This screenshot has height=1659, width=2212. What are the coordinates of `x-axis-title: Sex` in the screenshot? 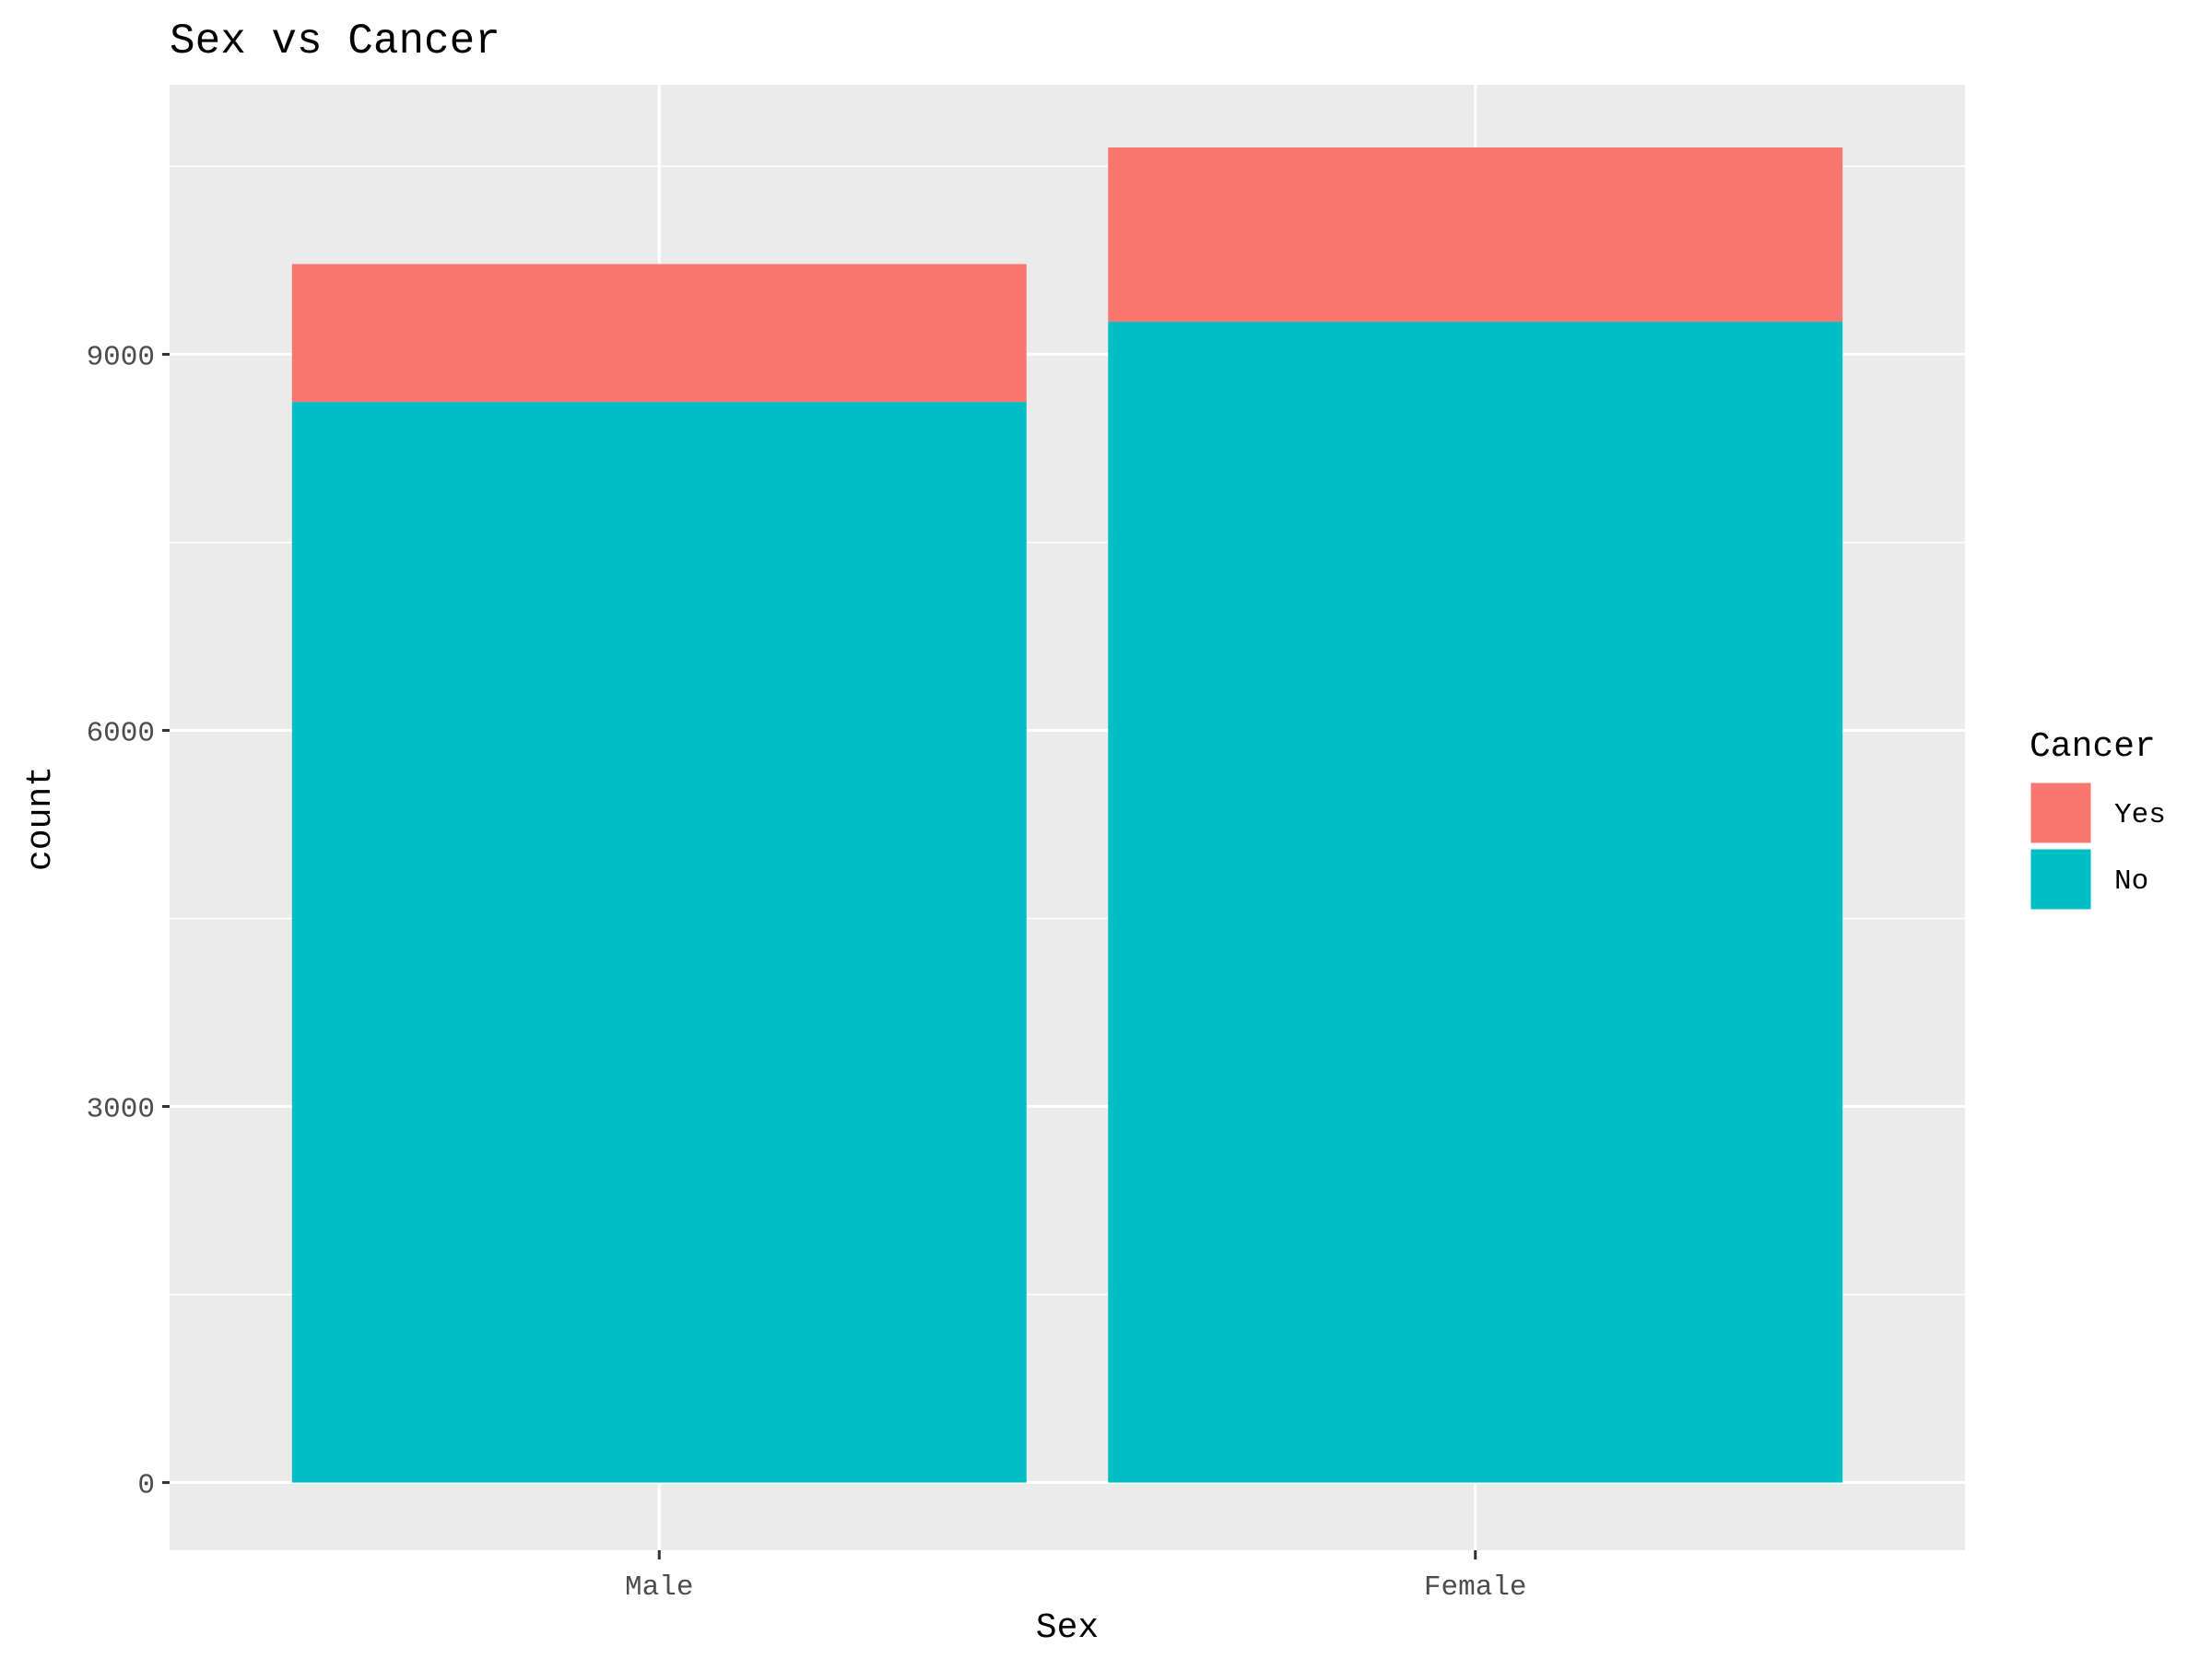 It's located at (1067, 1628).